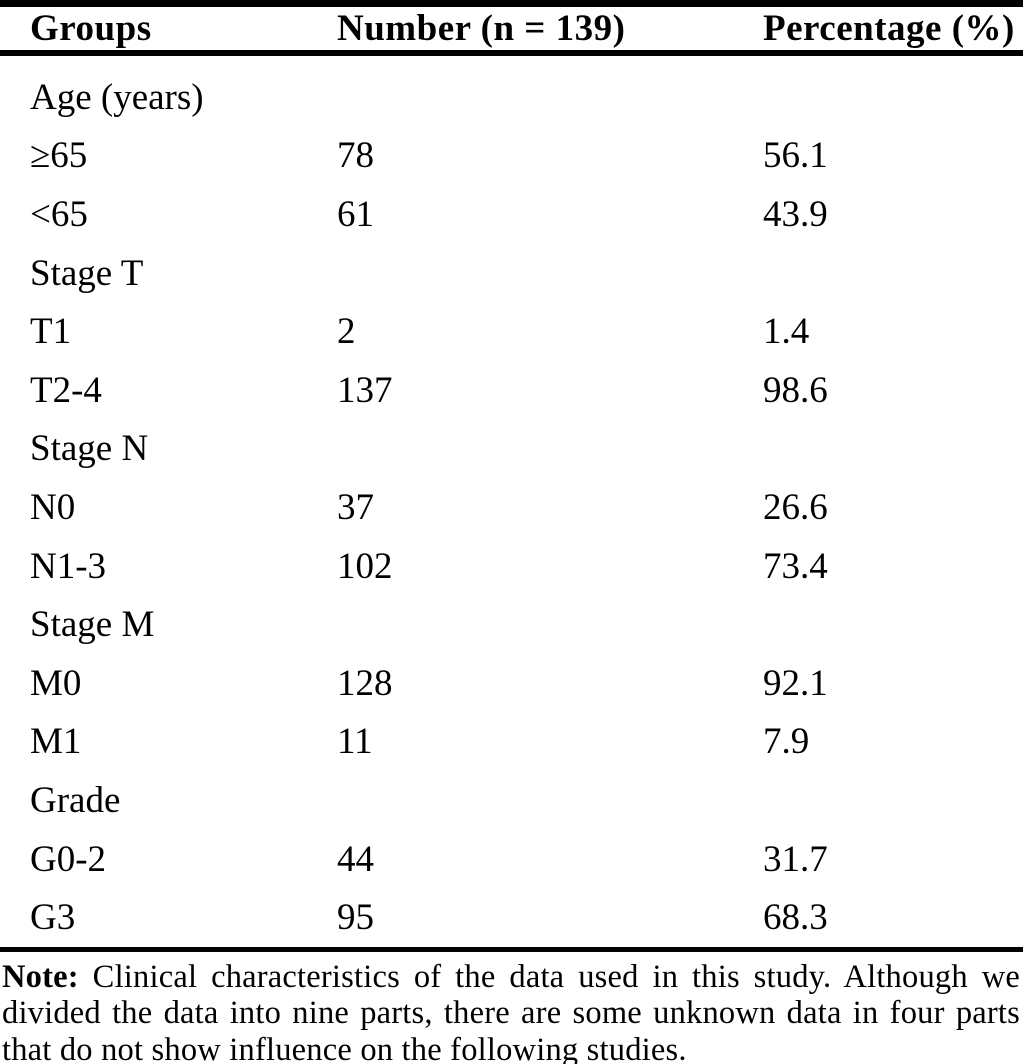  I want to click on group-cell: N0, so click(53, 507).